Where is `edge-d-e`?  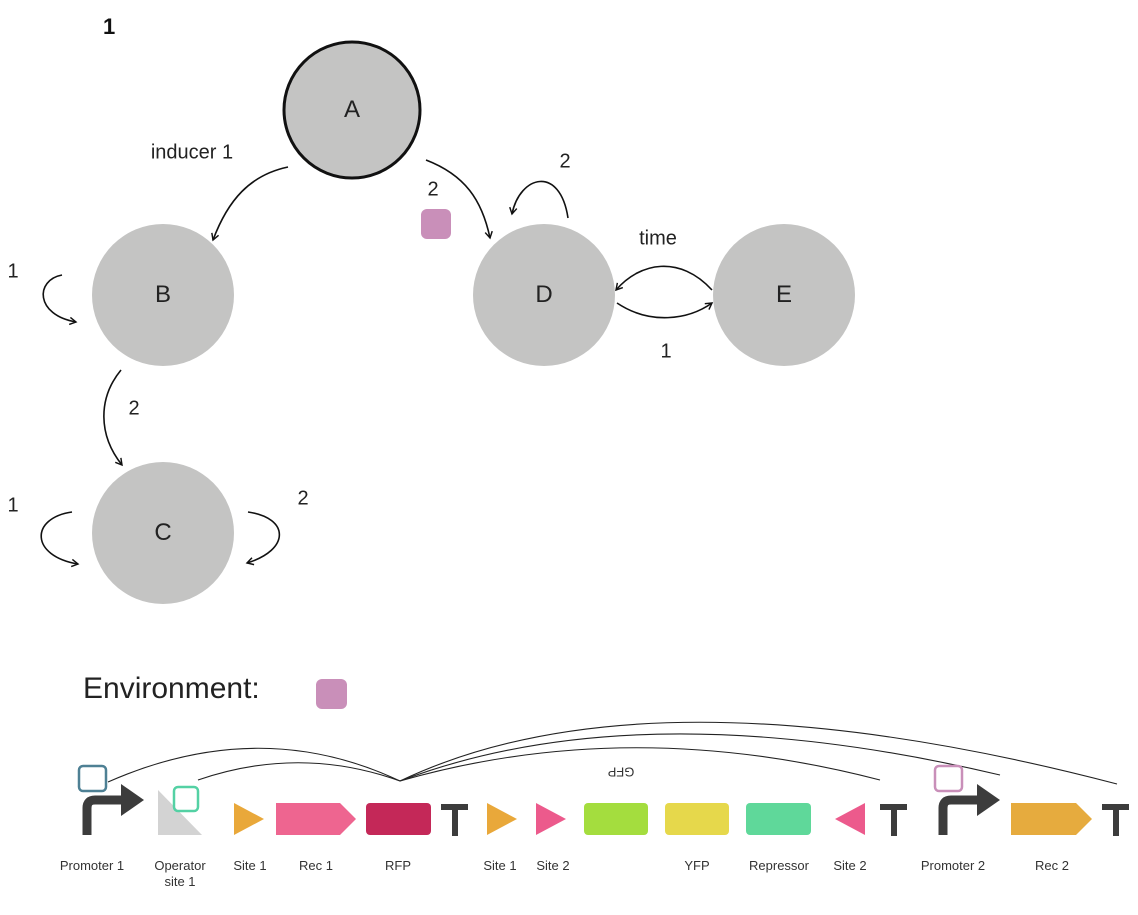
edge-d-e is located at coordinates (665, 310).